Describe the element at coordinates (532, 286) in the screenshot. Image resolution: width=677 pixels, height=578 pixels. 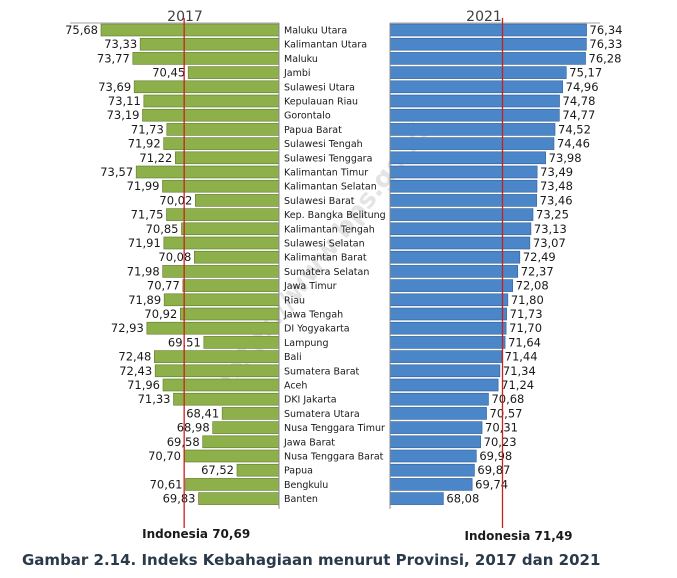
I see `value-label-2021-jawa-timur: 72,08` at that location.